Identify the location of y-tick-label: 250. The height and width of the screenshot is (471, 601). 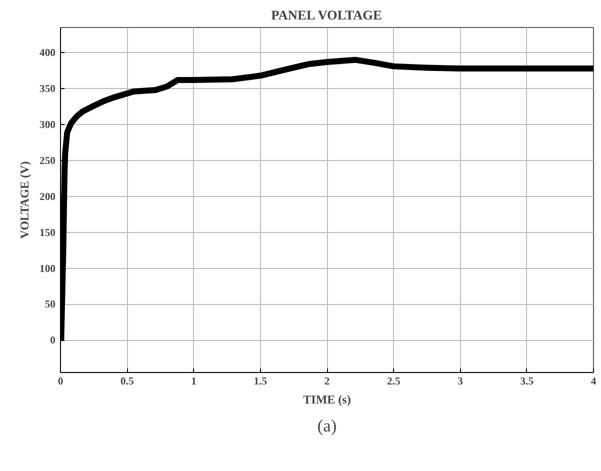
(48, 161).